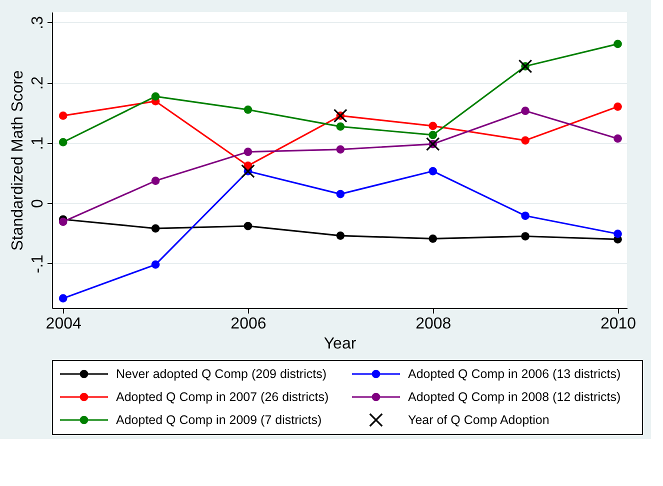  What do you see at coordinates (222, 397) in the screenshot?
I see `legend-label: Adopted Q Comp in 2007 (26 districts)` at bounding box center [222, 397].